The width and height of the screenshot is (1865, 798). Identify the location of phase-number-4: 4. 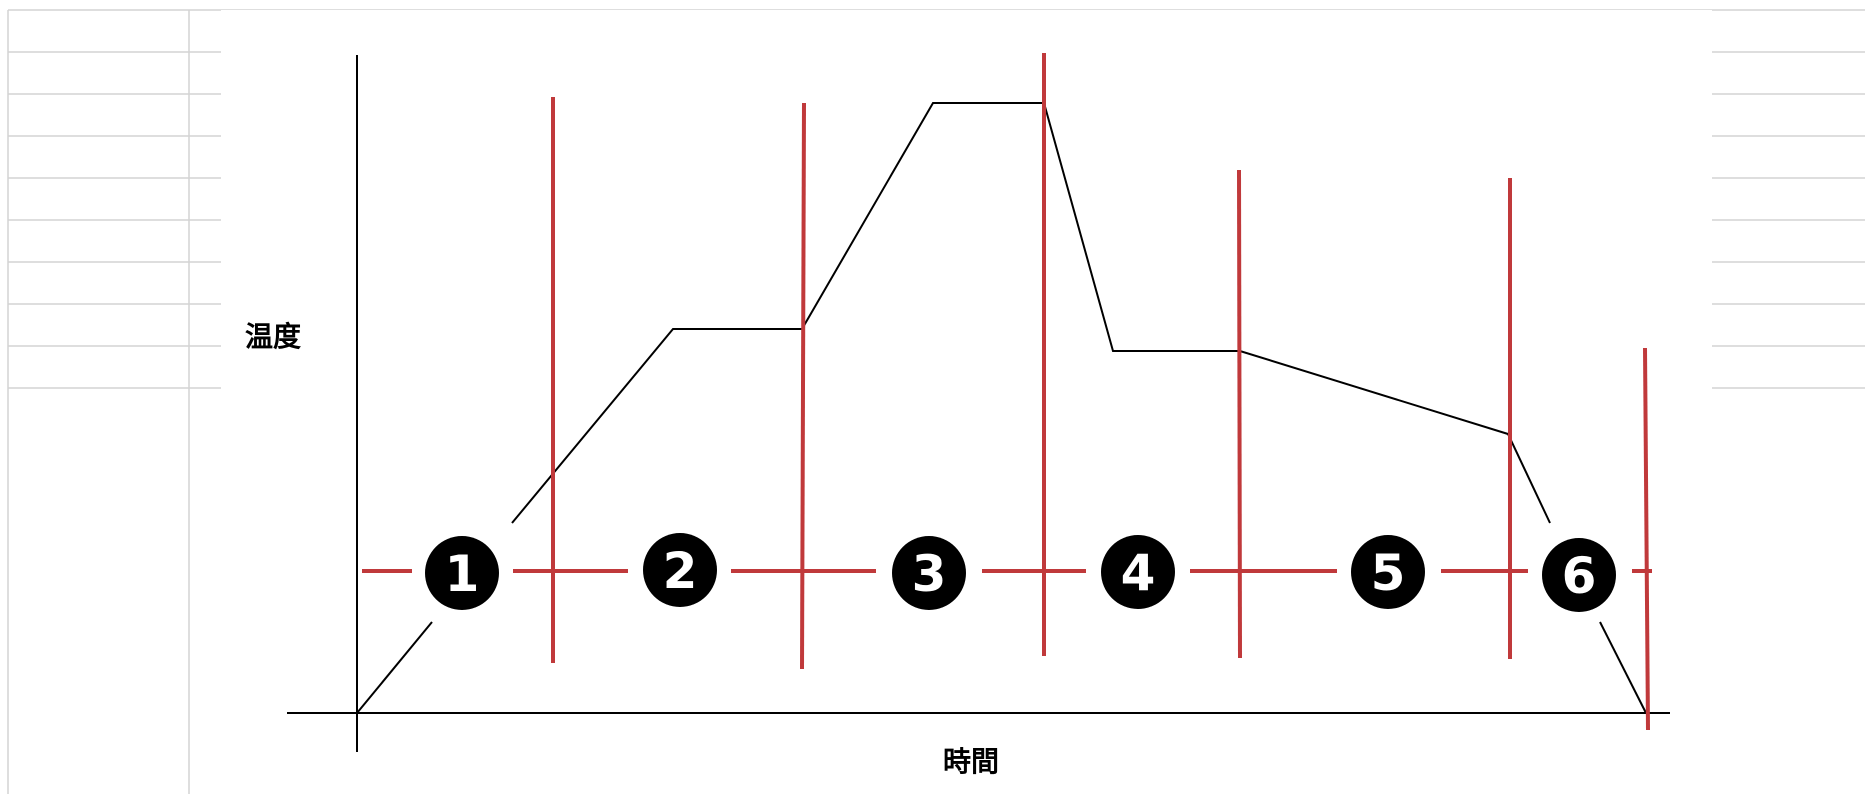
(1138, 573).